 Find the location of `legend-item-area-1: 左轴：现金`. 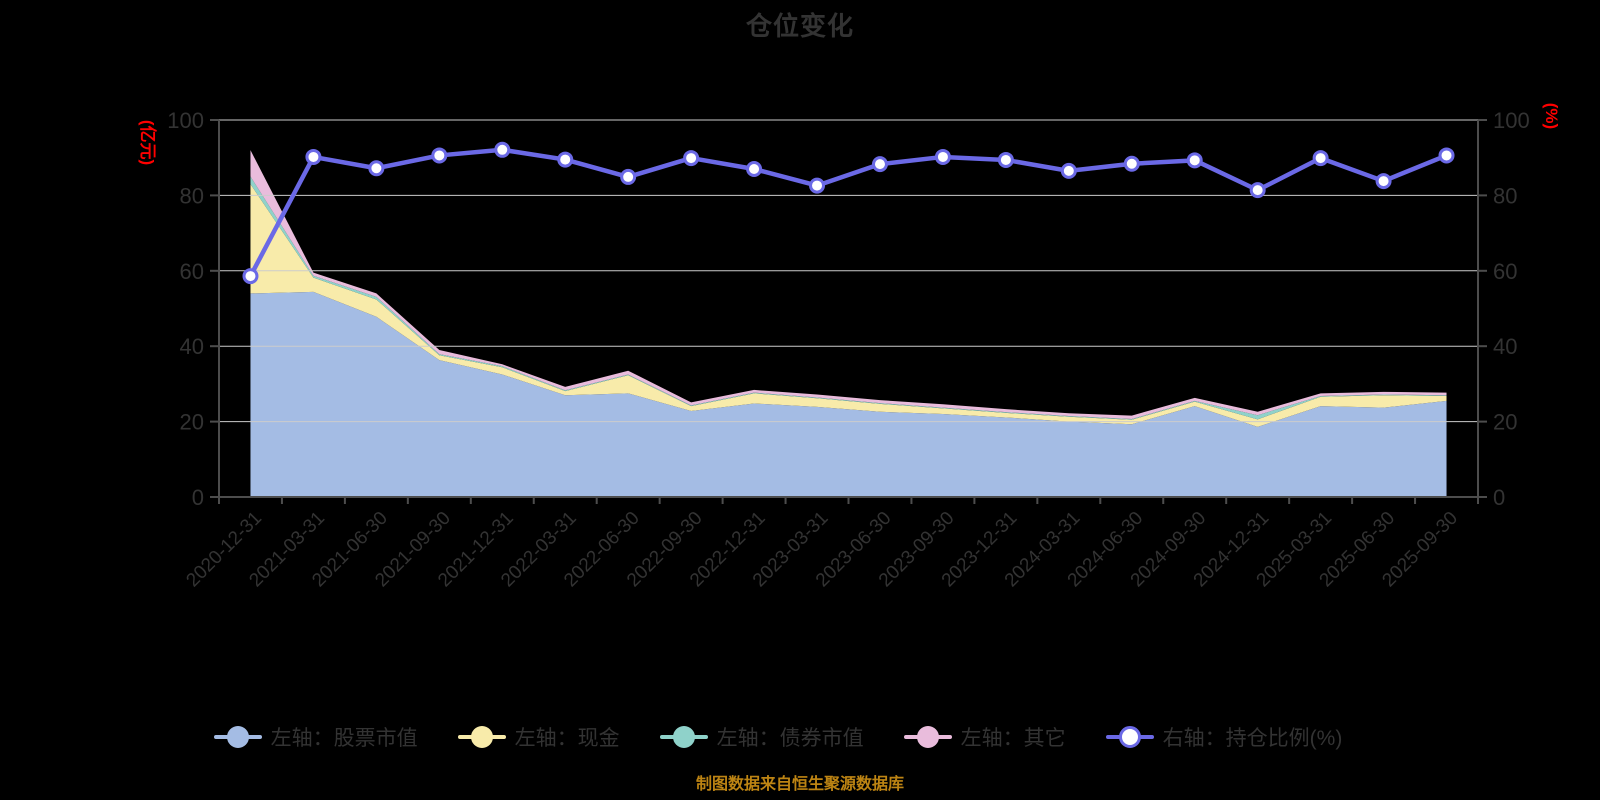

legend-item-area-1: 左轴：现金 is located at coordinates (538, 737).